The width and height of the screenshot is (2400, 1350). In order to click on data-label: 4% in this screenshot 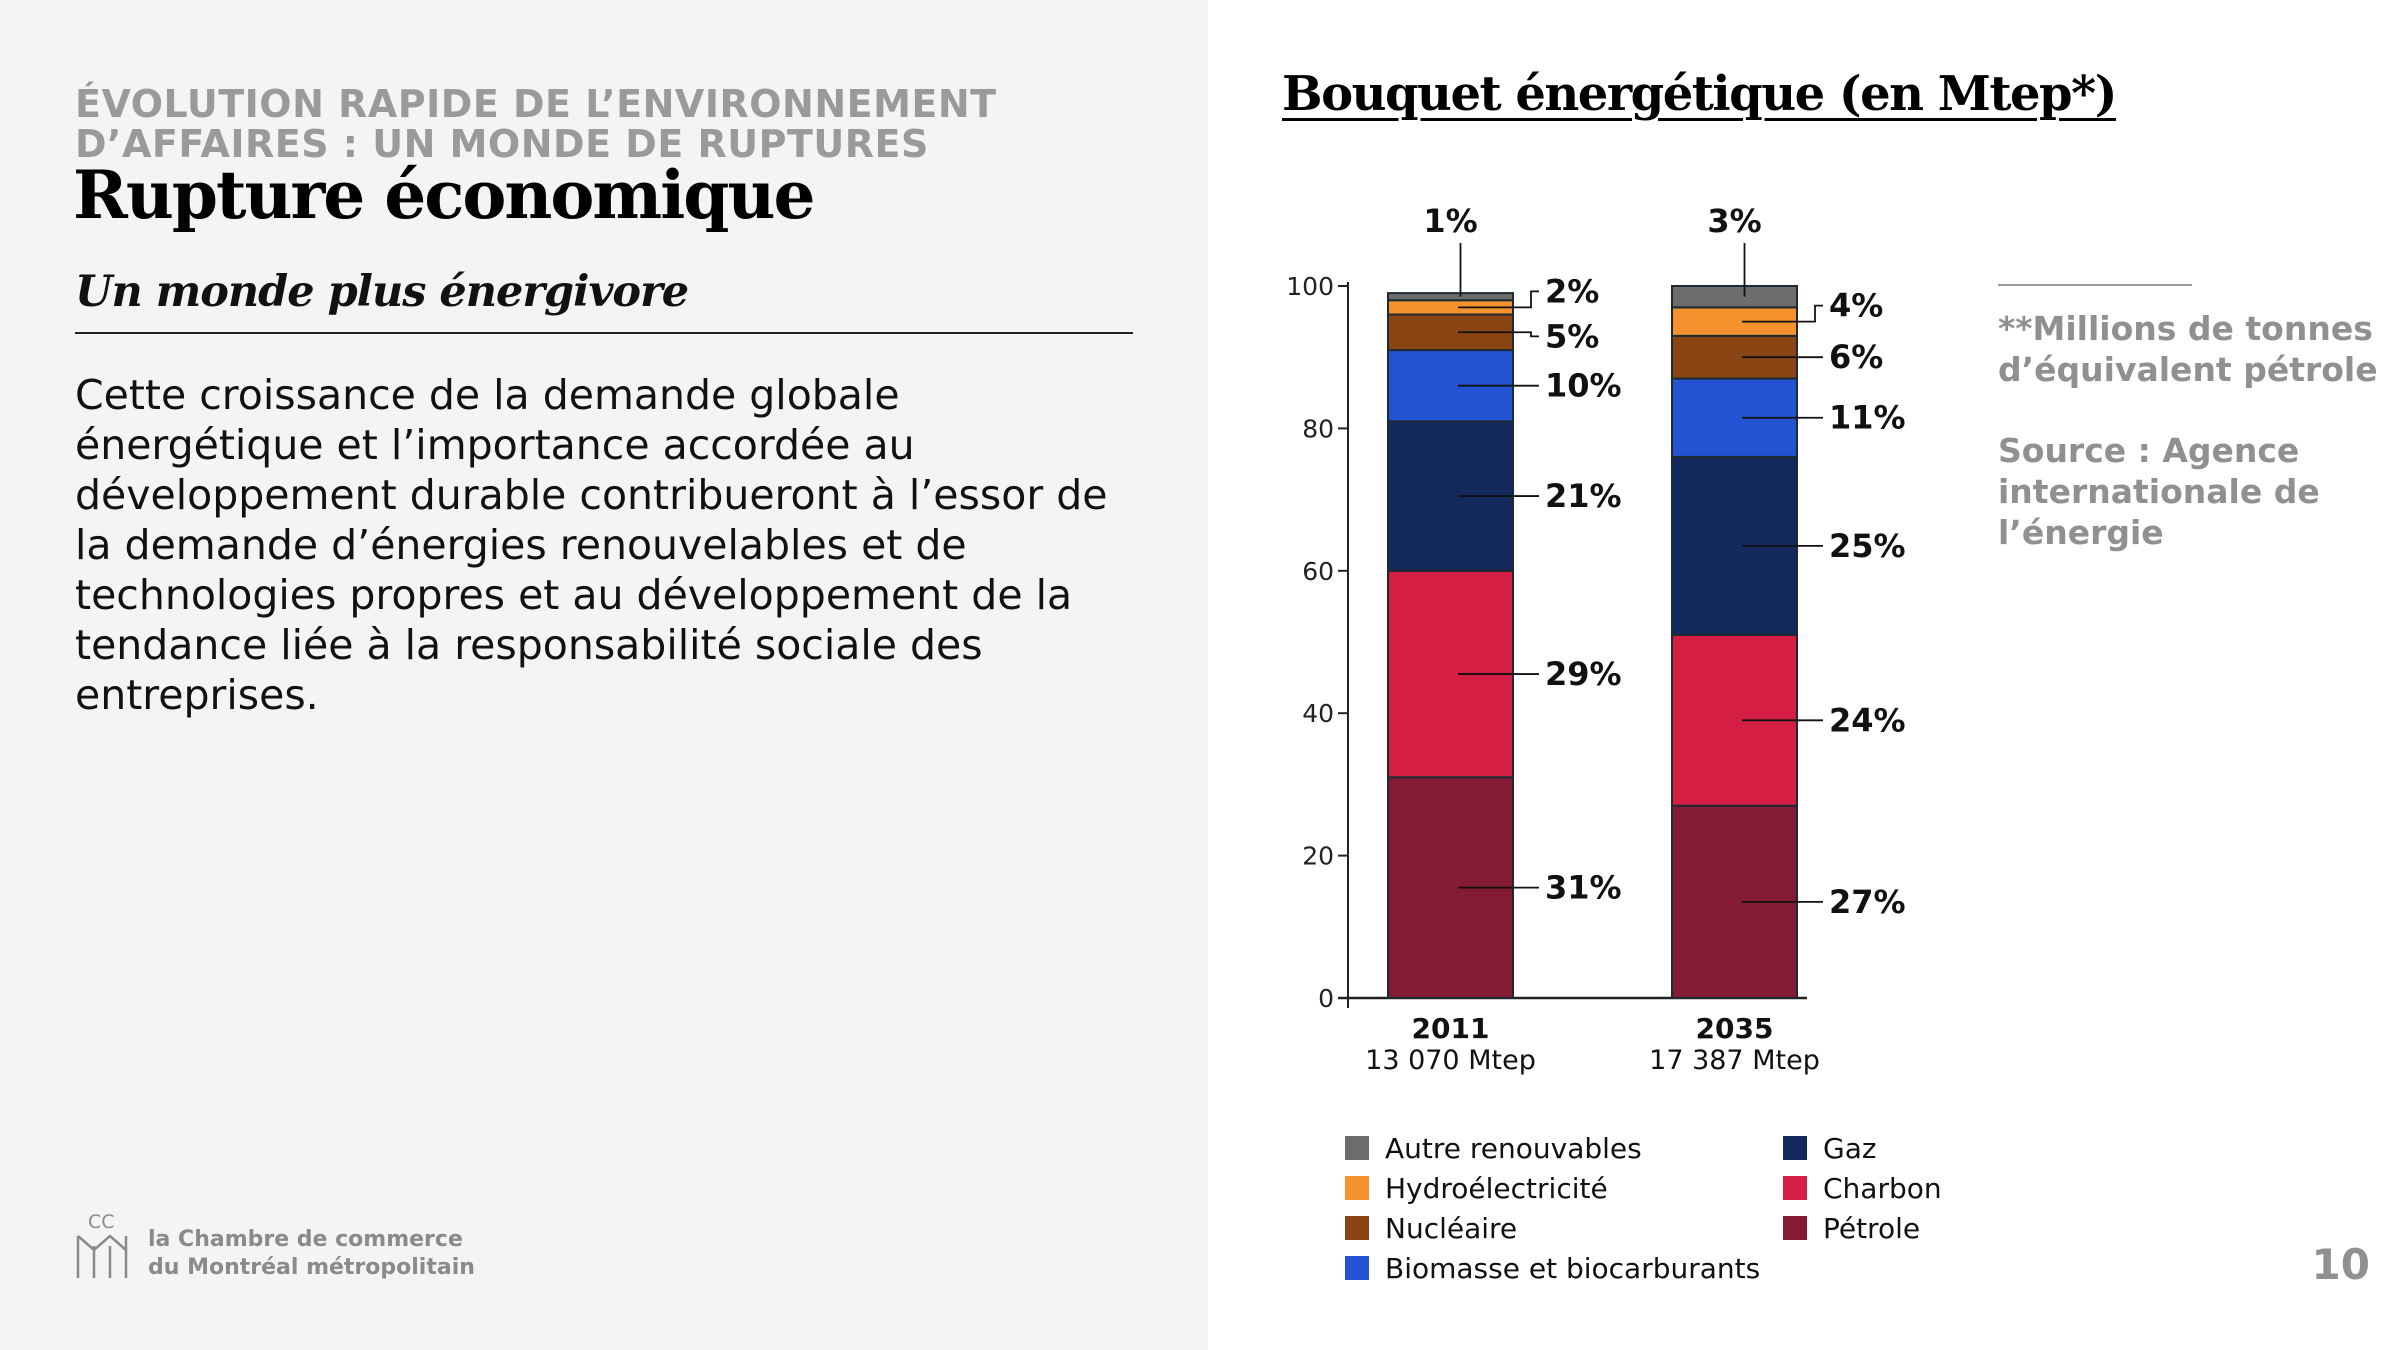, I will do `click(1856, 306)`.